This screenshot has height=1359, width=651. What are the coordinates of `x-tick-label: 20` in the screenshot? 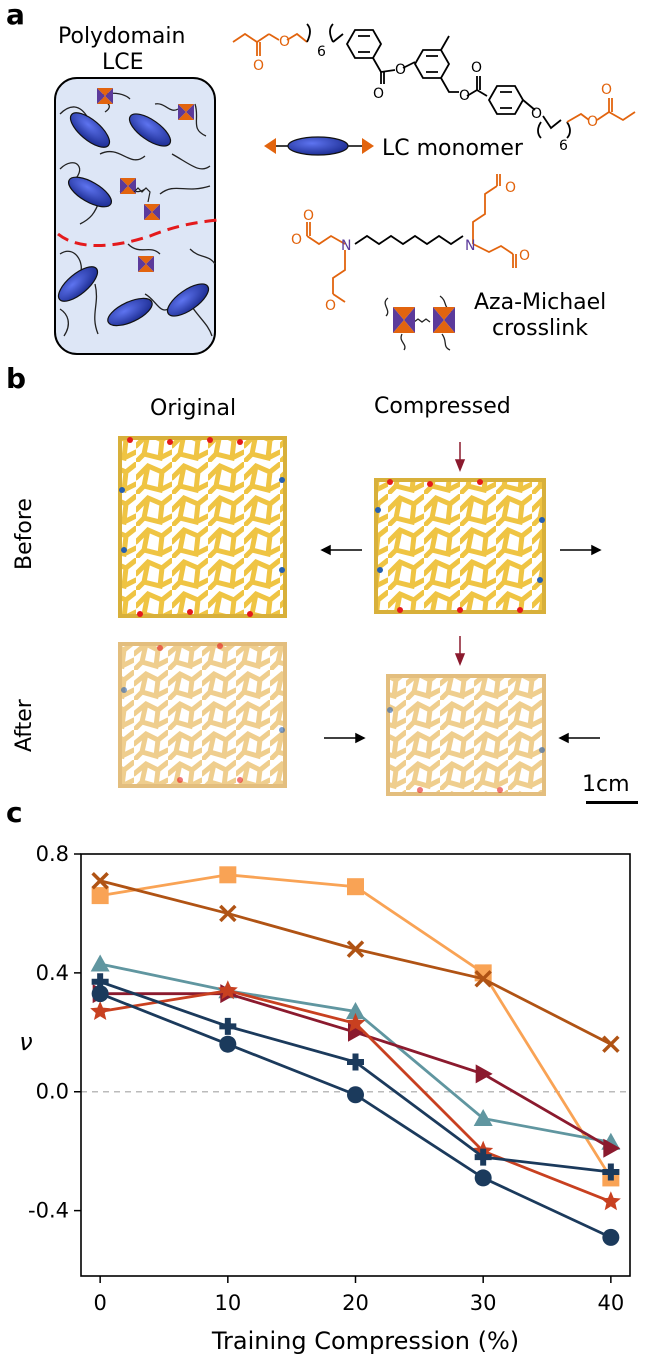 It's located at (355, 1303).